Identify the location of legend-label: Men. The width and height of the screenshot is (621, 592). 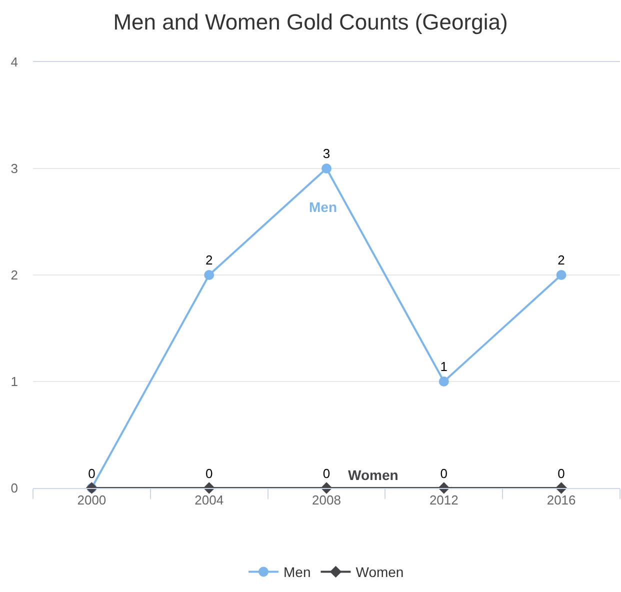
(297, 572).